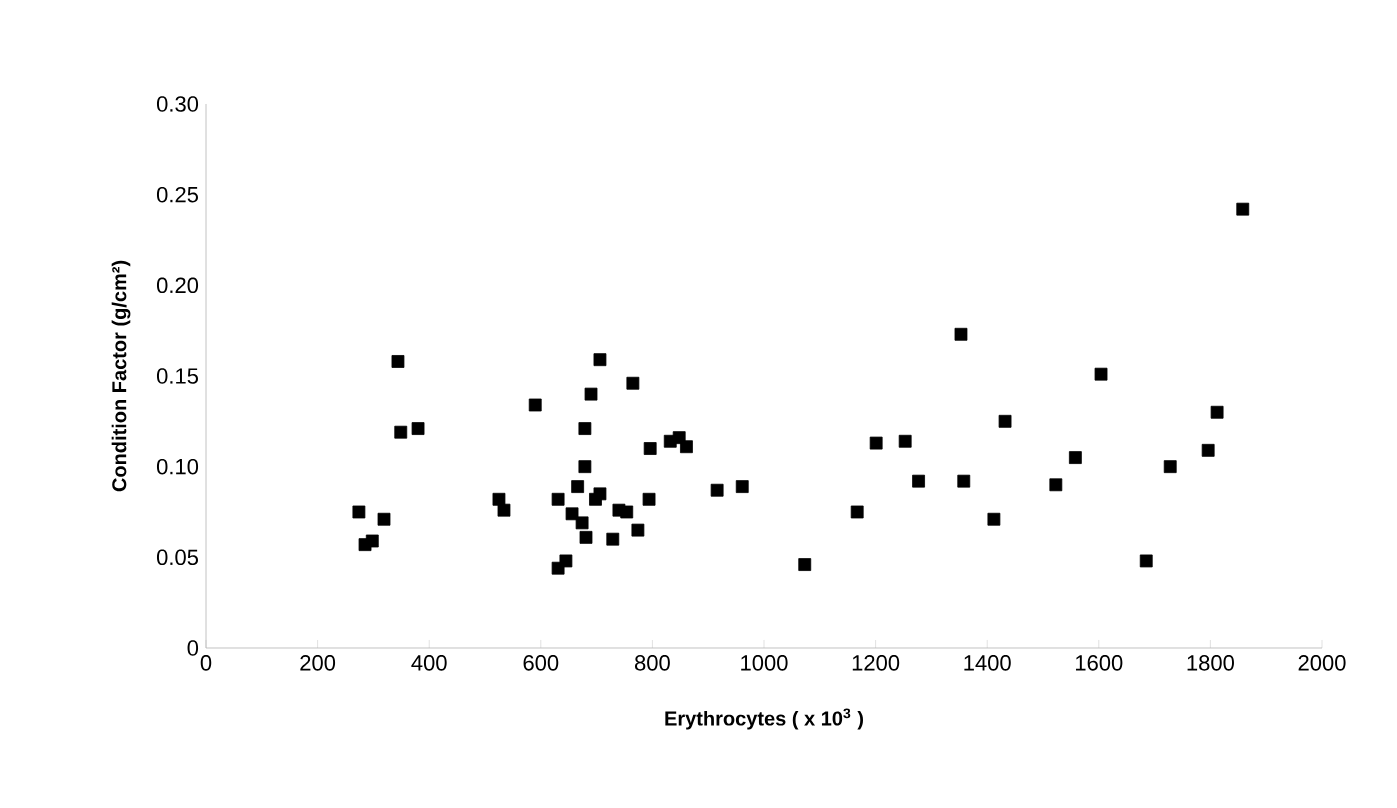 This screenshot has width=1397, height=808. I want to click on x-tick-label: 800, so click(652, 663).